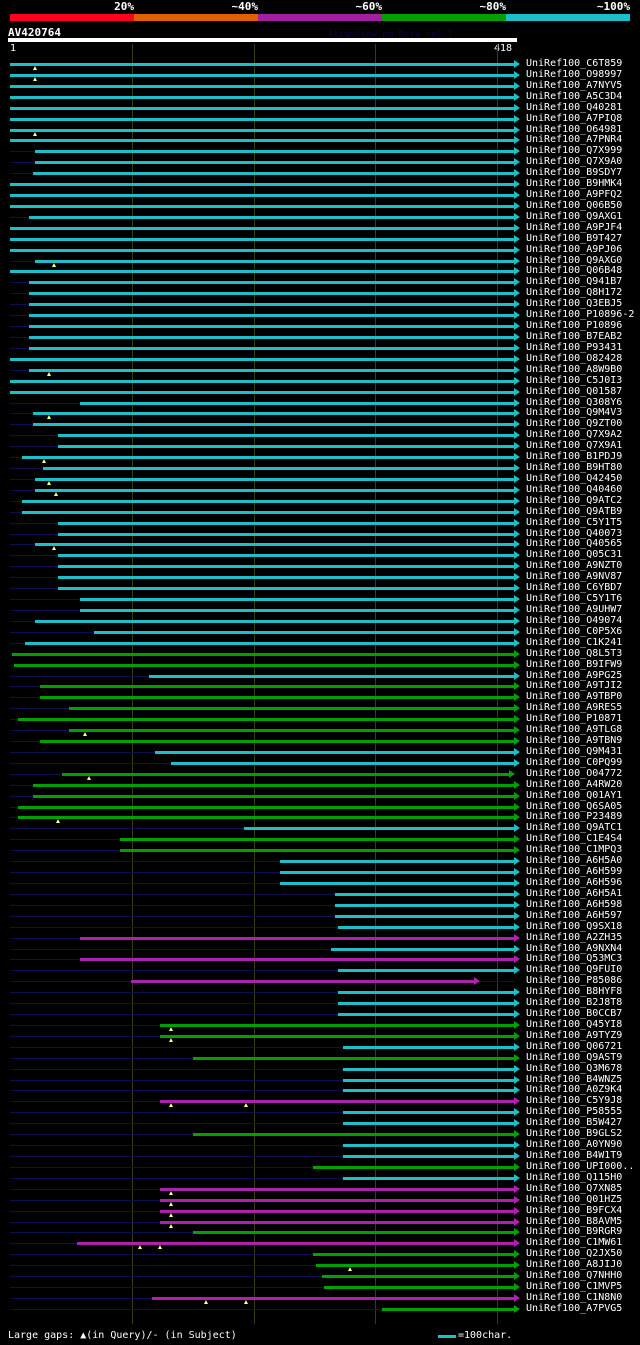  I want to click on alignment-row: UniRef100_Q7X999, so click(320, 151).